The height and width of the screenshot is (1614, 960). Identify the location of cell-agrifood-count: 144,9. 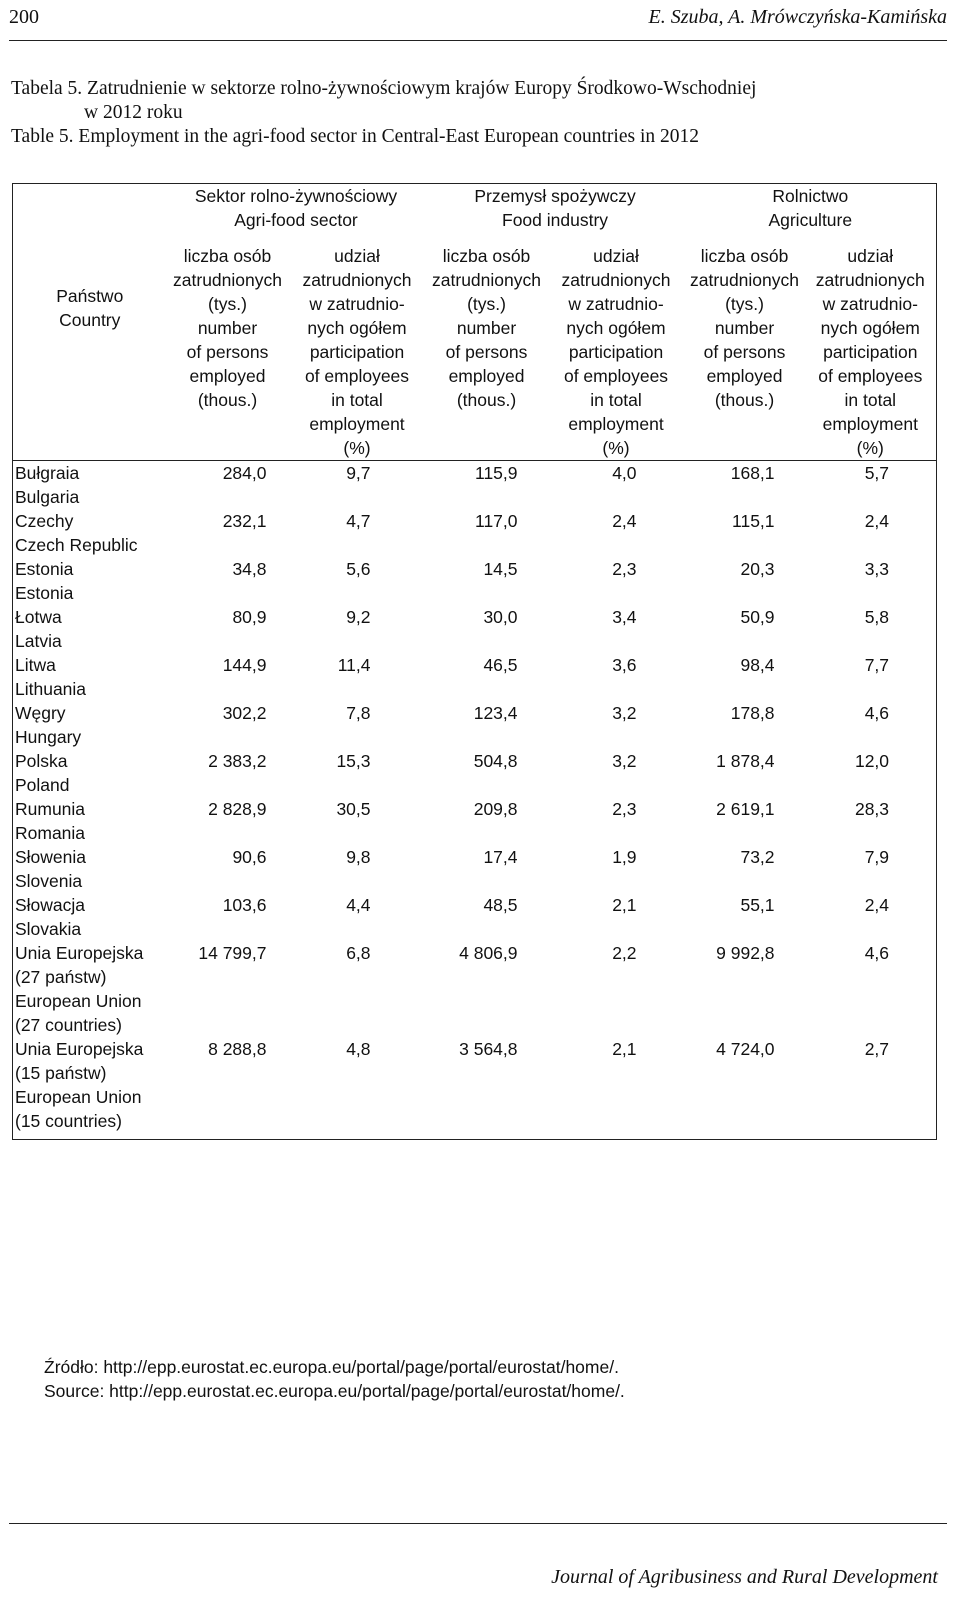
(244, 665).